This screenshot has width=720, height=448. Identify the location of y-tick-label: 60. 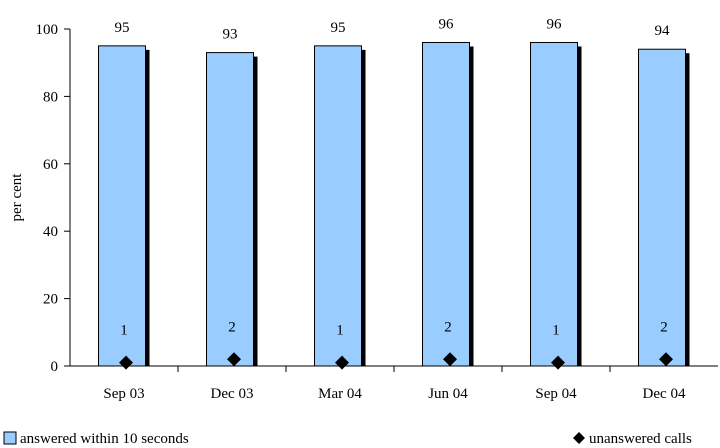
(50, 165).